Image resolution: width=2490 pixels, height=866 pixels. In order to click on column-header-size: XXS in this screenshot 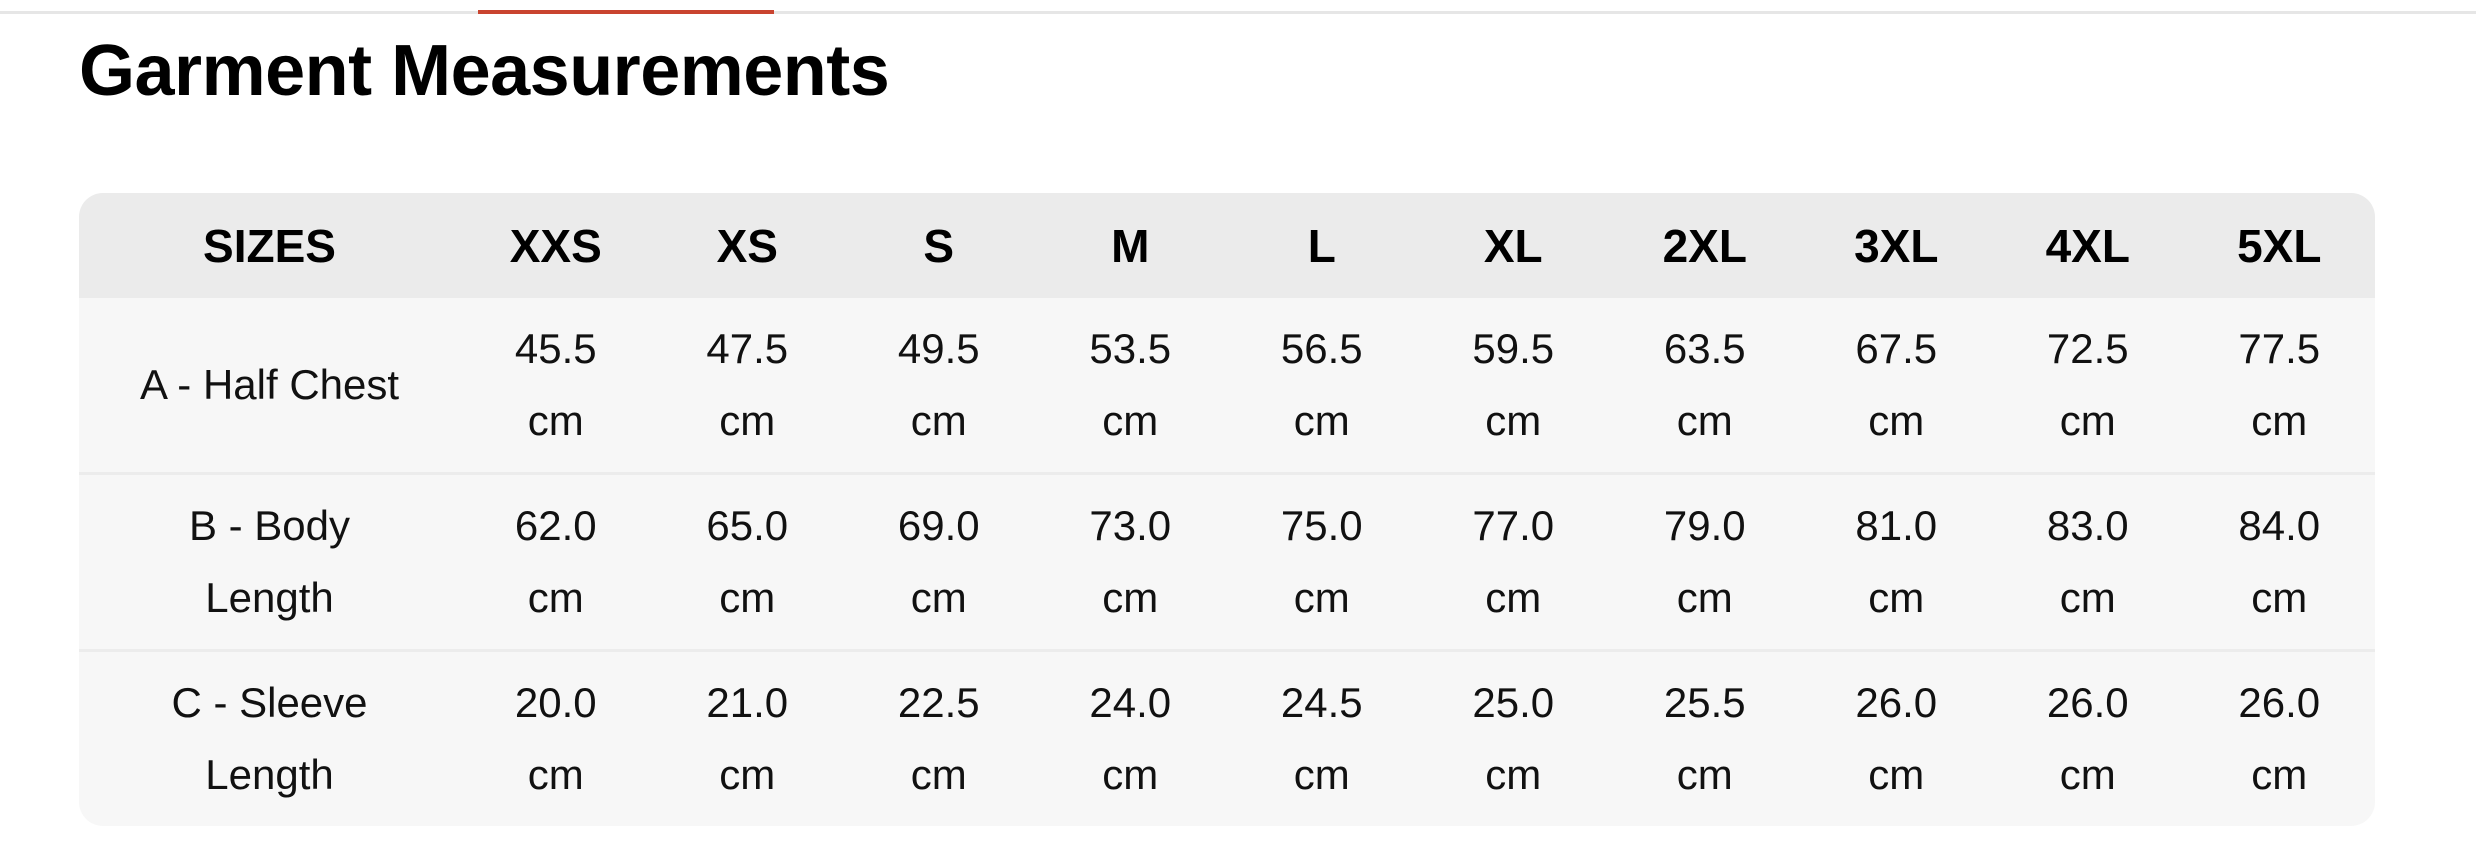, I will do `click(555, 245)`.